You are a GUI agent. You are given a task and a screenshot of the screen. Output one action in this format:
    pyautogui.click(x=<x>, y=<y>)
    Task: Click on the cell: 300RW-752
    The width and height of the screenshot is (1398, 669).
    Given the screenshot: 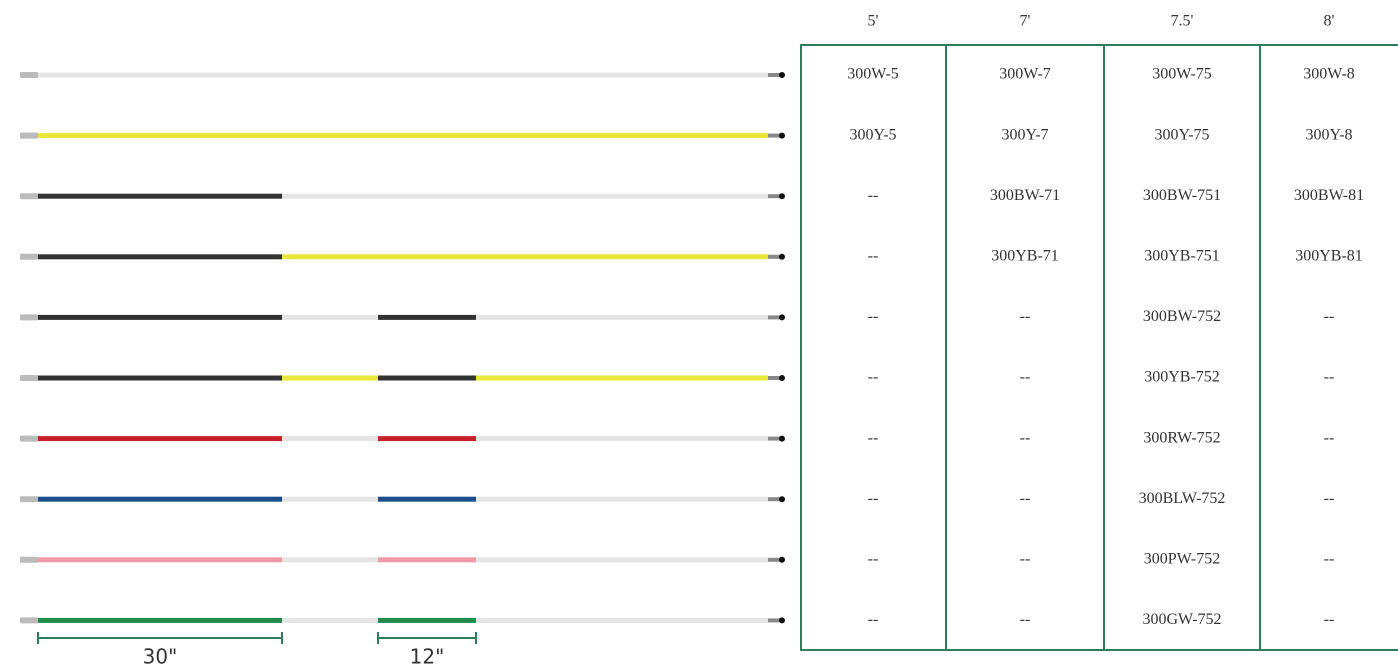 What is the action you would take?
    pyautogui.click(x=1181, y=437)
    